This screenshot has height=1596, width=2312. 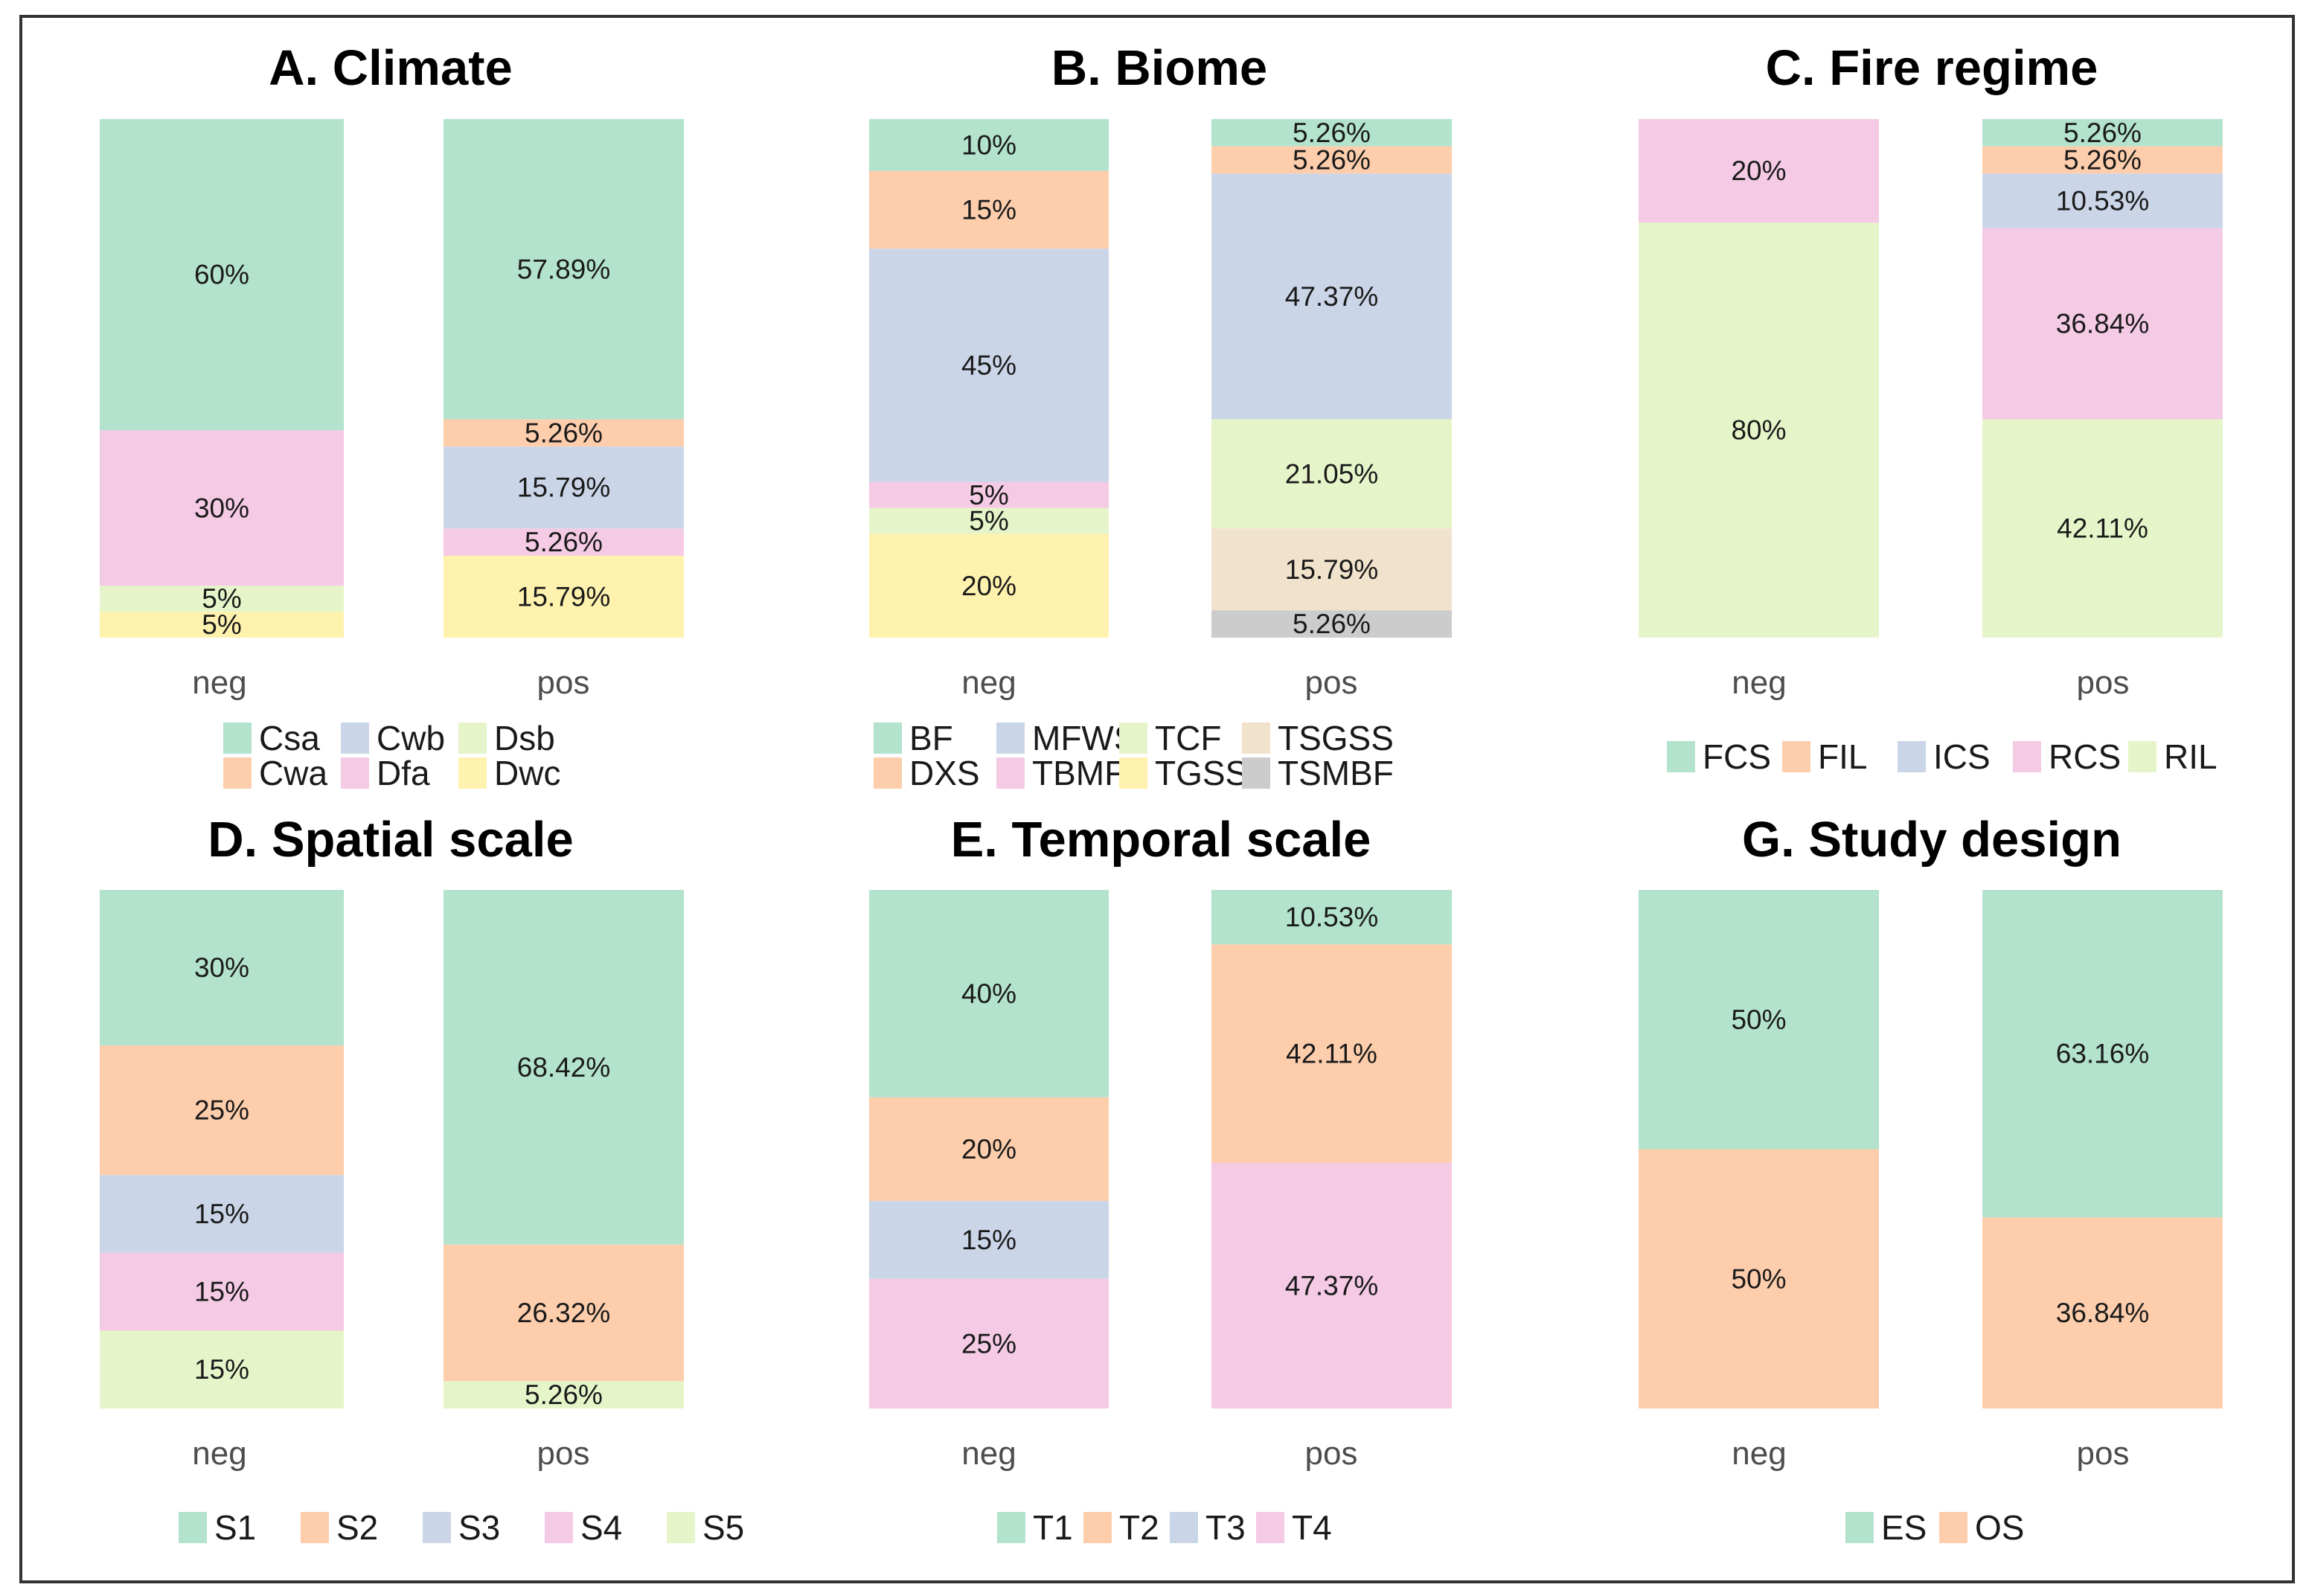 What do you see at coordinates (1912, 756) in the screenshot?
I see `legend-key-ics` at bounding box center [1912, 756].